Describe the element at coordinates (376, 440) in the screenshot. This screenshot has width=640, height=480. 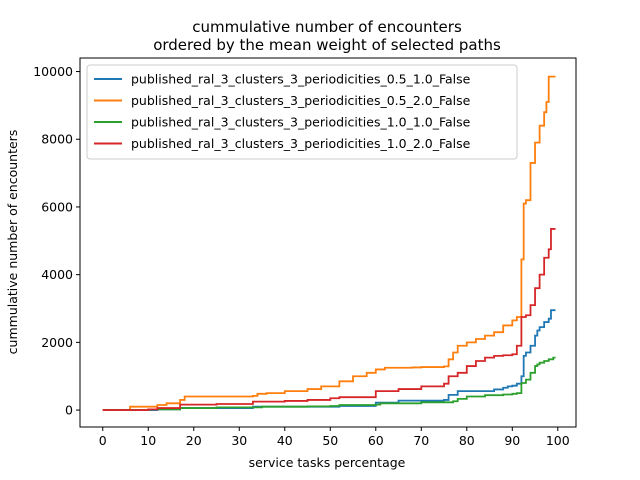
I see `x-tick-label: 60` at that location.